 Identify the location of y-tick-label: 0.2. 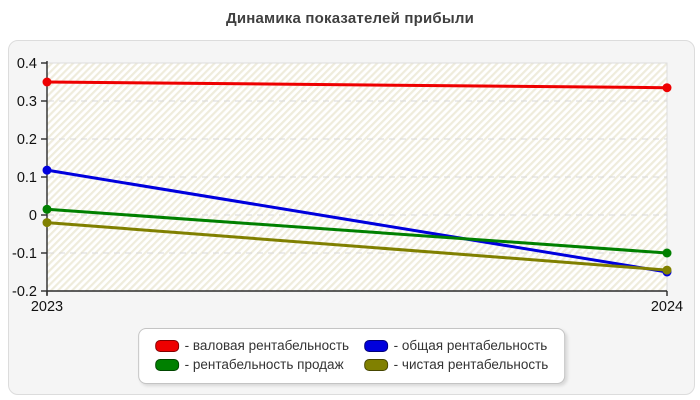
(27, 140).